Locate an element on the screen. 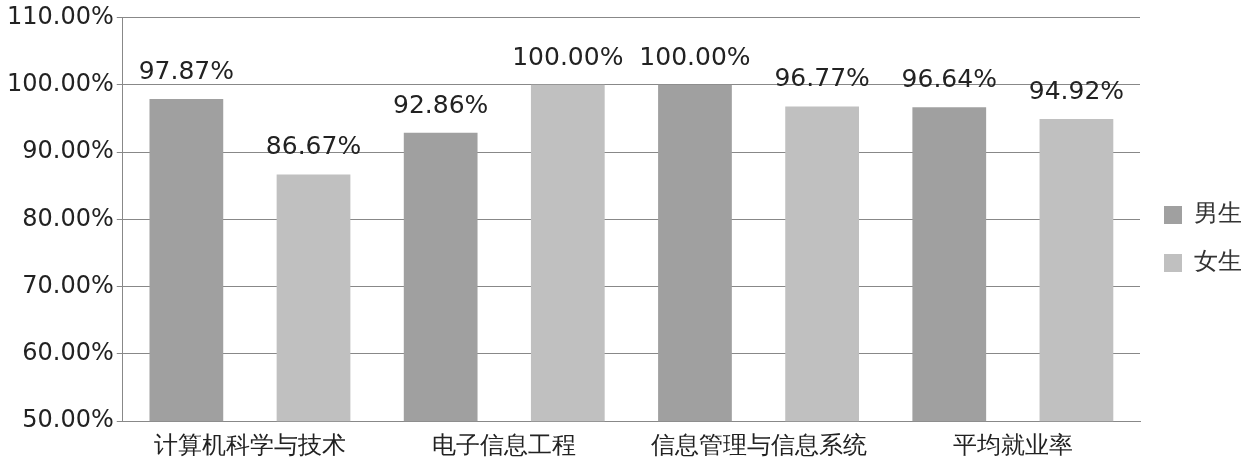 This screenshot has width=1256, height=464. data-label: 86.67% is located at coordinates (313, 146).